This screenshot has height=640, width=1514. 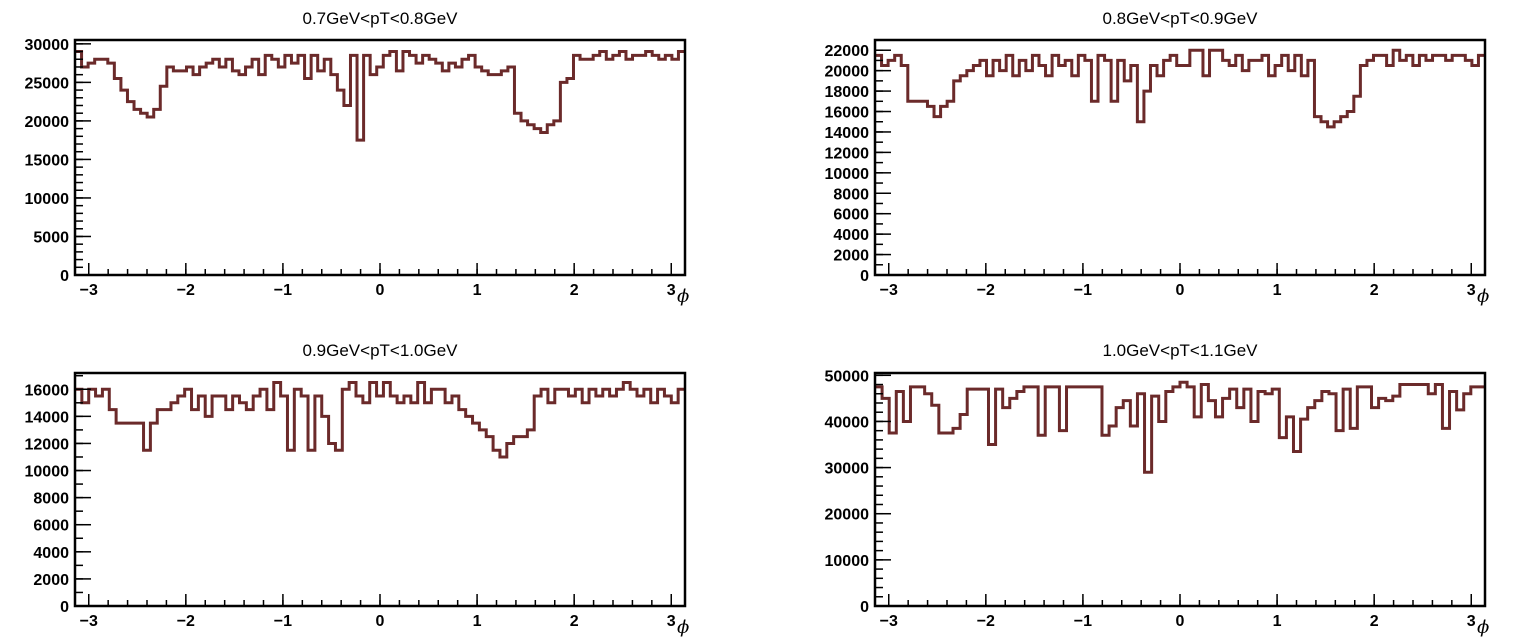 What do you see at coordinates (847, 376) in the screenshot?
I see `y-tick-label: 50000` at bounding box center [847, 376].